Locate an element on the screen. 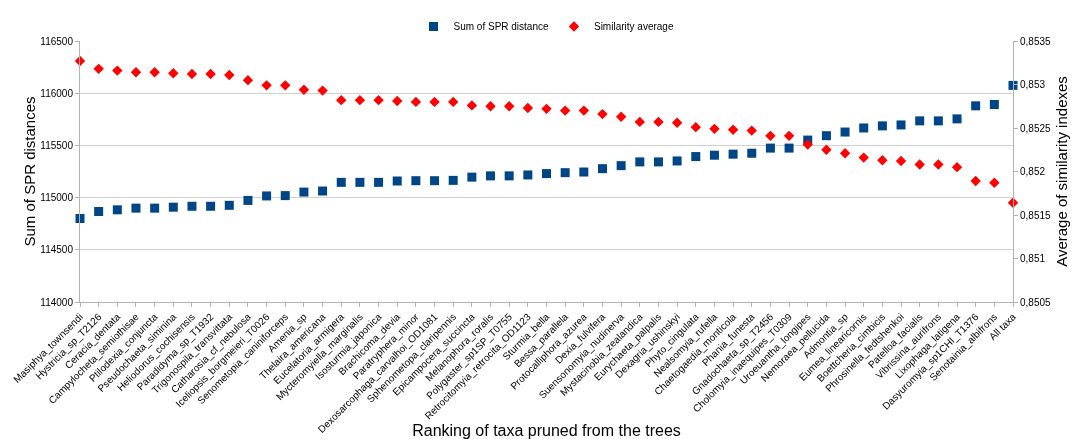 The image size is (1083, 439). y2-tick-label: 0,851 is located at coordinates (1033, 258).